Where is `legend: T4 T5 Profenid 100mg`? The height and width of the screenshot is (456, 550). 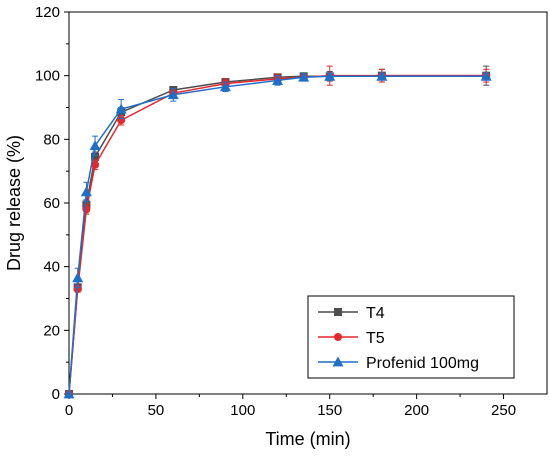
legend: T4 T5 Profenid 100mg is located at coordinates (411, 337).